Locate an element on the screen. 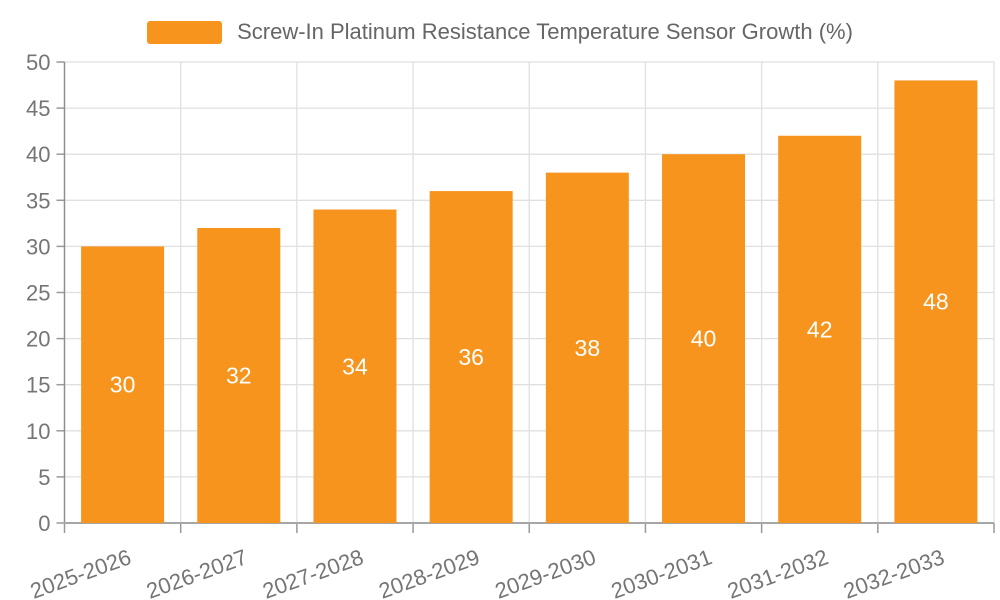 Image resolution: width=1000 pixels, height=600 pixels. bar-value-label: 36 is located at coordinates (471, 357).